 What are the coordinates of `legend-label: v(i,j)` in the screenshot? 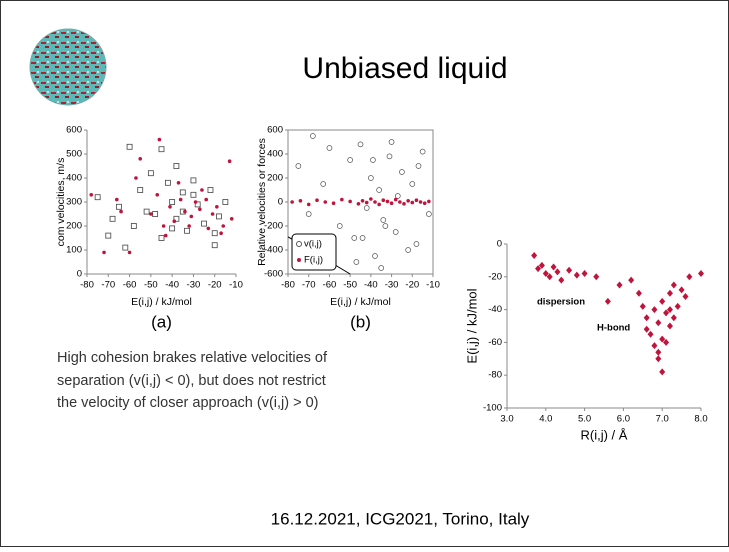 It's located at (313, 244).